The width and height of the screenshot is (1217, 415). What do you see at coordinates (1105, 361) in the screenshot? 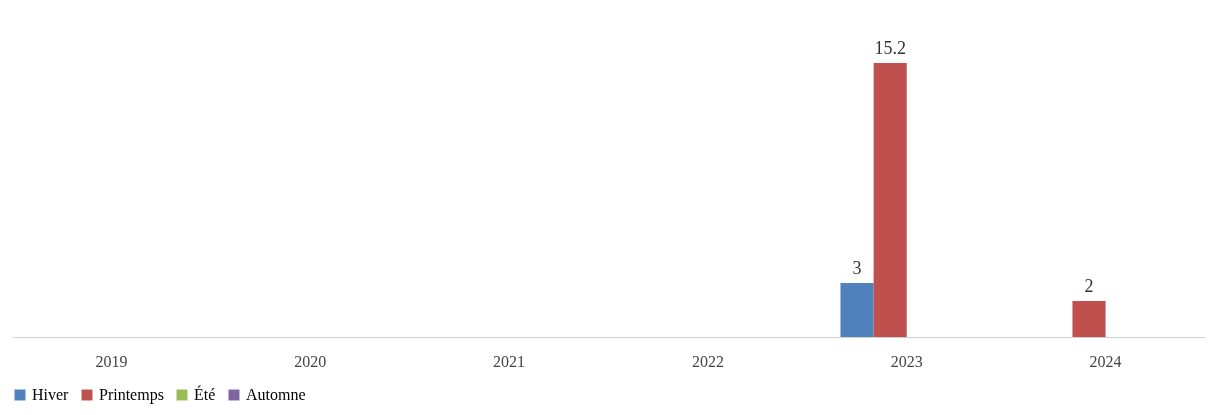
I see `x-tick-label: 2024` at bounding box center [1105, 361].